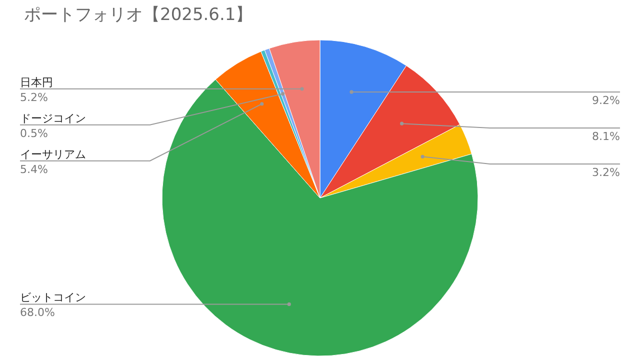 Image resolution: width=640 pixels, height=360 pixels. Describe the element at coordinates (606, 136) in the screenshot. I see `data-label: 8.1%` at that location.